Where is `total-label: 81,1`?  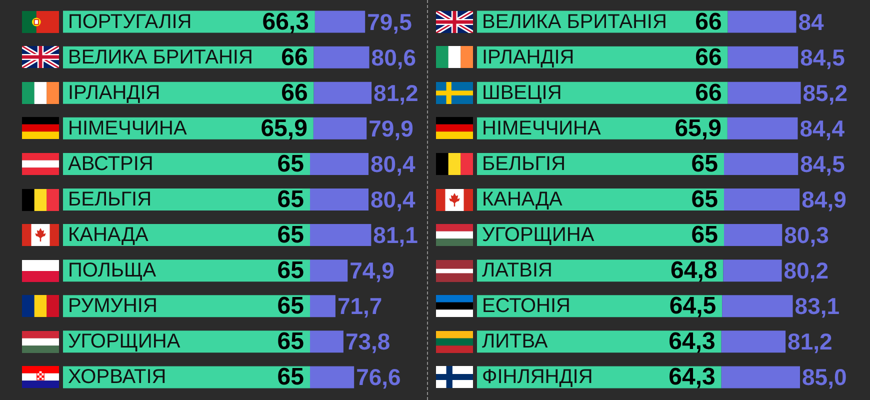 total-label: 81,1 is located at coordinates (395, 235).